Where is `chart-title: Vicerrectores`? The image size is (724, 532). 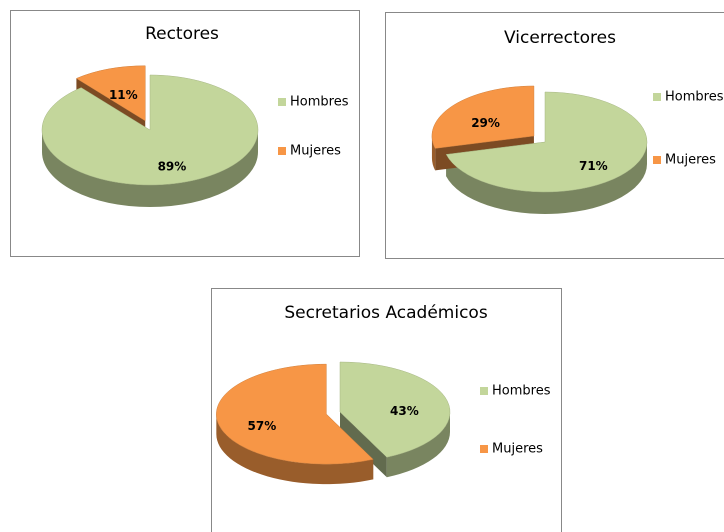 chart-title: Vicerrectores is located at coordinates (560, 38).